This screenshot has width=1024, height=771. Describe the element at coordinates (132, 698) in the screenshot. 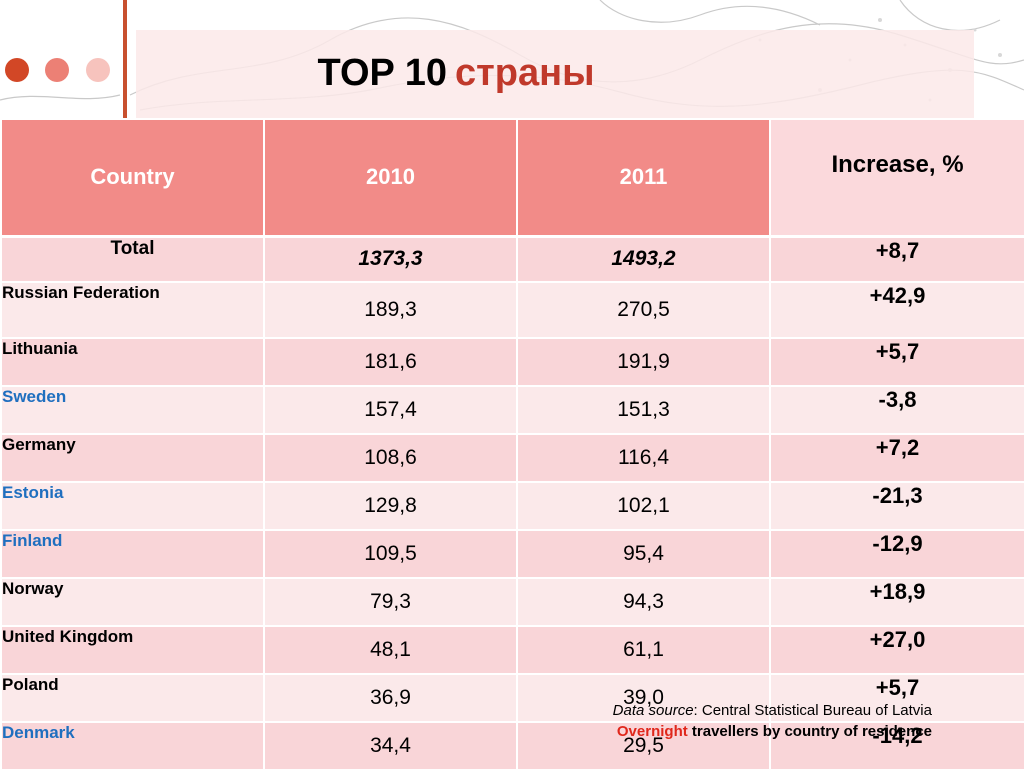

I see `country-cell: Poland` at that location.